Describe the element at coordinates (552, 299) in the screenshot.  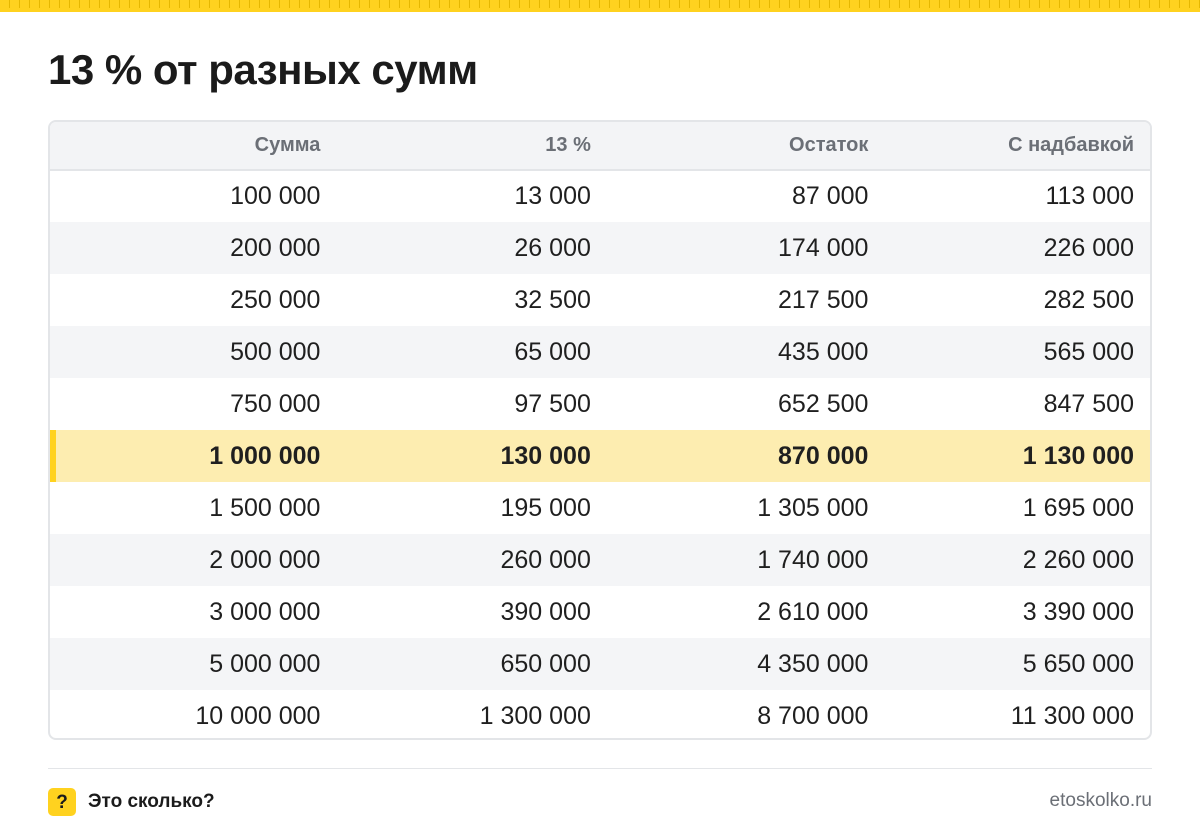
I see `percent-cell: 32 500` at that location.